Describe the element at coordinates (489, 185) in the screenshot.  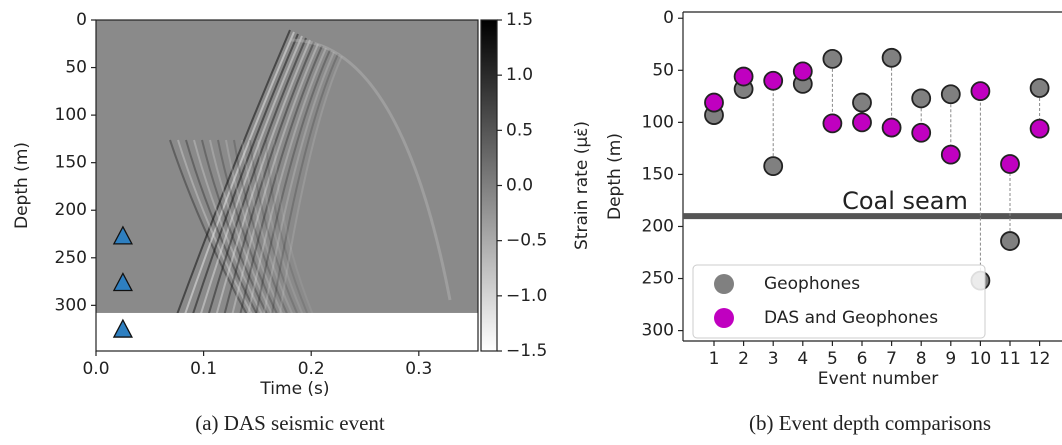
I see `colorbar` at that location.